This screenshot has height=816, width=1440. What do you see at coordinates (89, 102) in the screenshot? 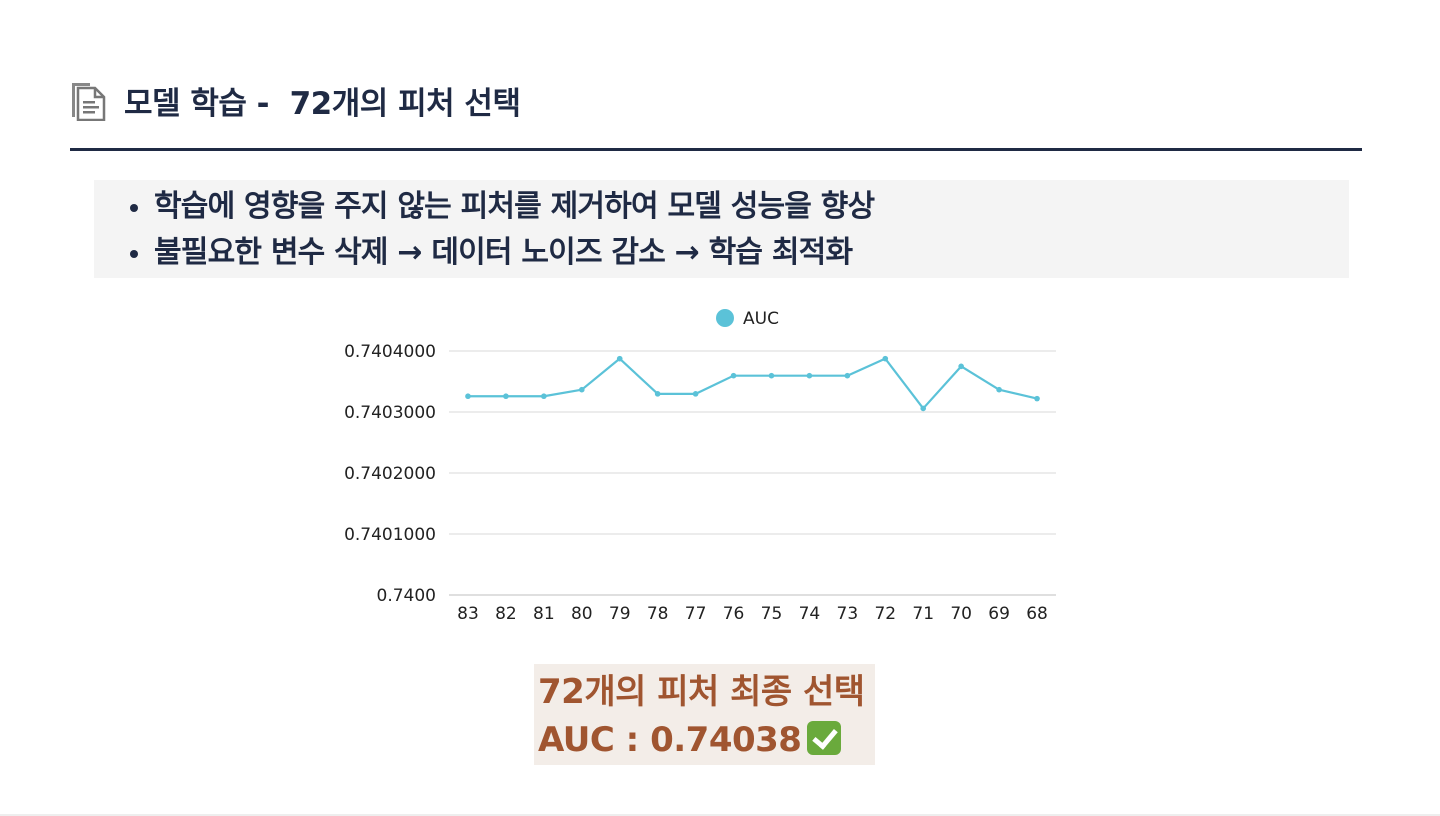
I see `document-icon` at bounding box center [89, 102].